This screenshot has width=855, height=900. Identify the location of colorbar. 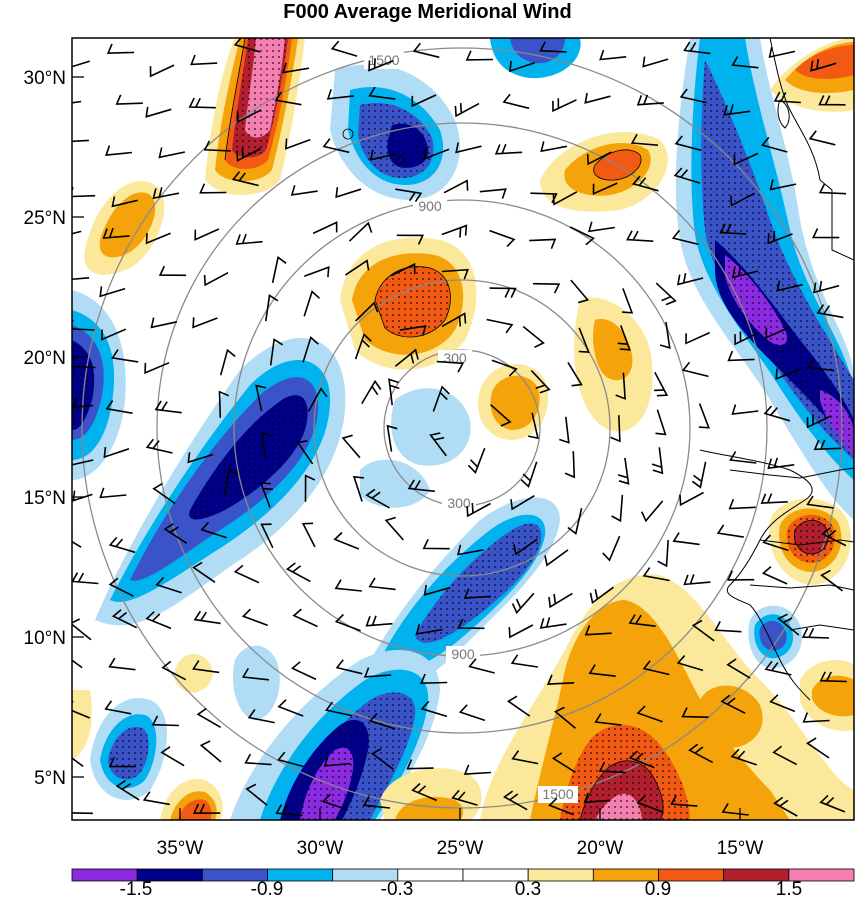
(463, 875).